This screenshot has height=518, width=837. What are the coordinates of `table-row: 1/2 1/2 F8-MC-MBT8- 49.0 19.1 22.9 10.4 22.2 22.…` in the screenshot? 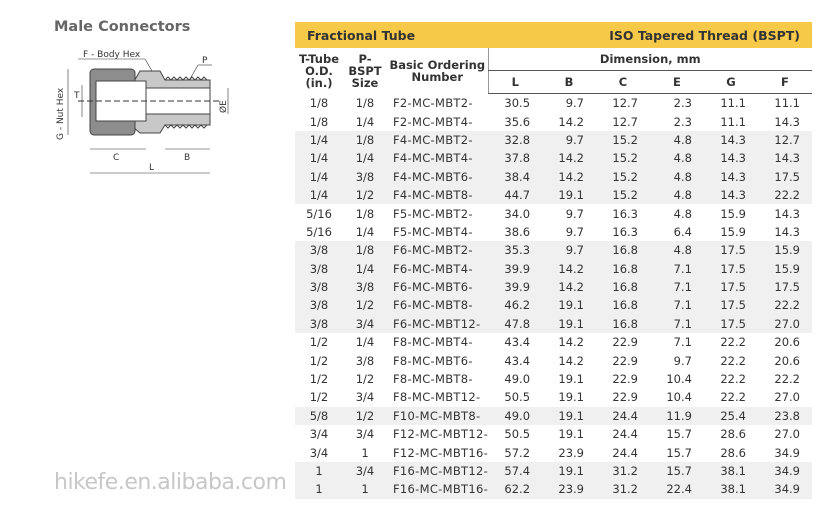 It's located at (553, 379).